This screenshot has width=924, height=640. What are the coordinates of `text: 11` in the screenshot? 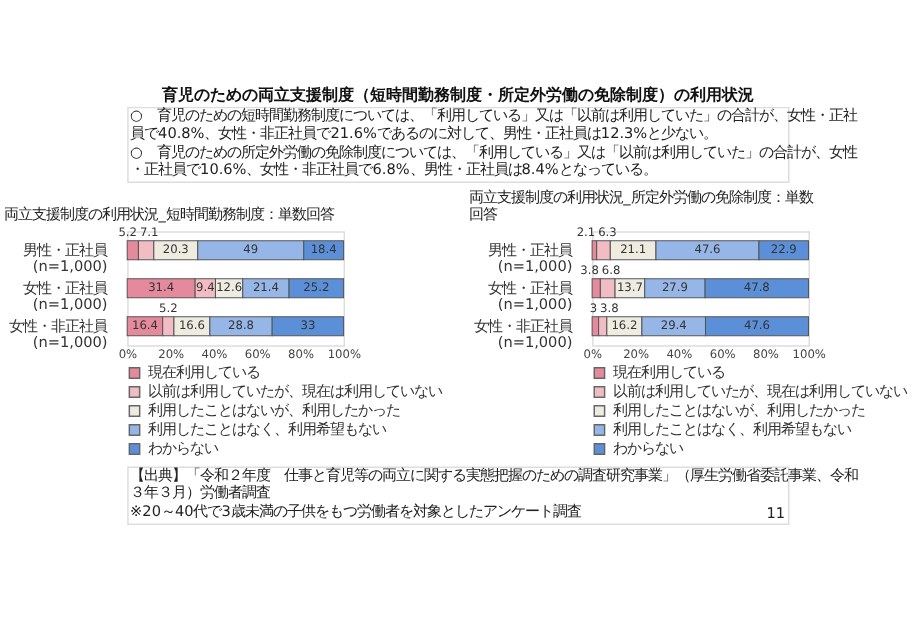 It's located at (776, 512).